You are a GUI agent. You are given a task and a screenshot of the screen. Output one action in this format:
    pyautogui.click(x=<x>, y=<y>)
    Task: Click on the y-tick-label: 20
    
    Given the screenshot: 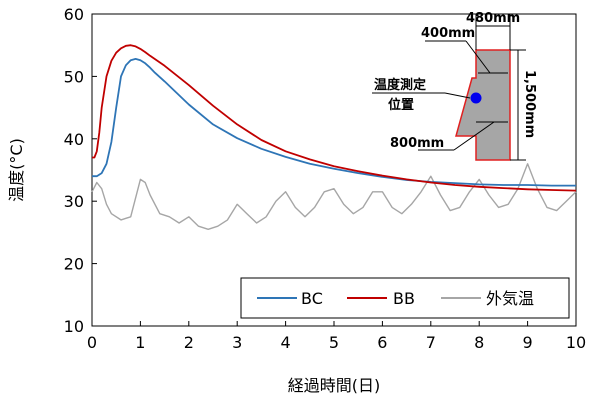 What is the action you would take?
    pyautogui.click(x=74, y=264)
    